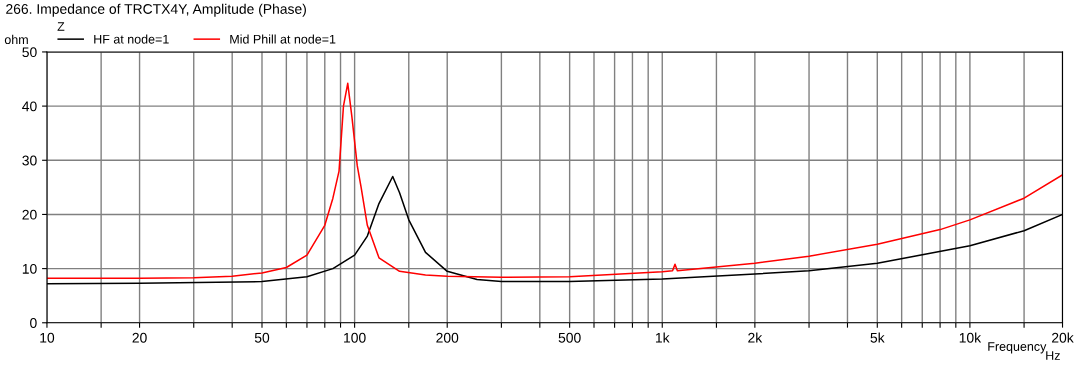  What do you see at coordinates (662, 337) in the screenshot?
I see `x-tick-label: 1k` at bounding box center [662, 337].